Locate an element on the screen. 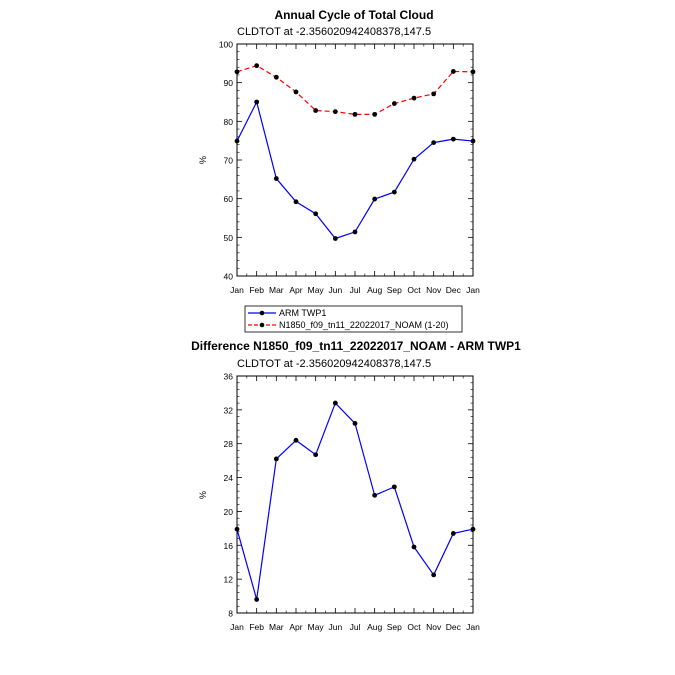 The width and height of the screenshot is (675, 675). chart2-ytick-label: 36 is located at coordinates (229, 377).